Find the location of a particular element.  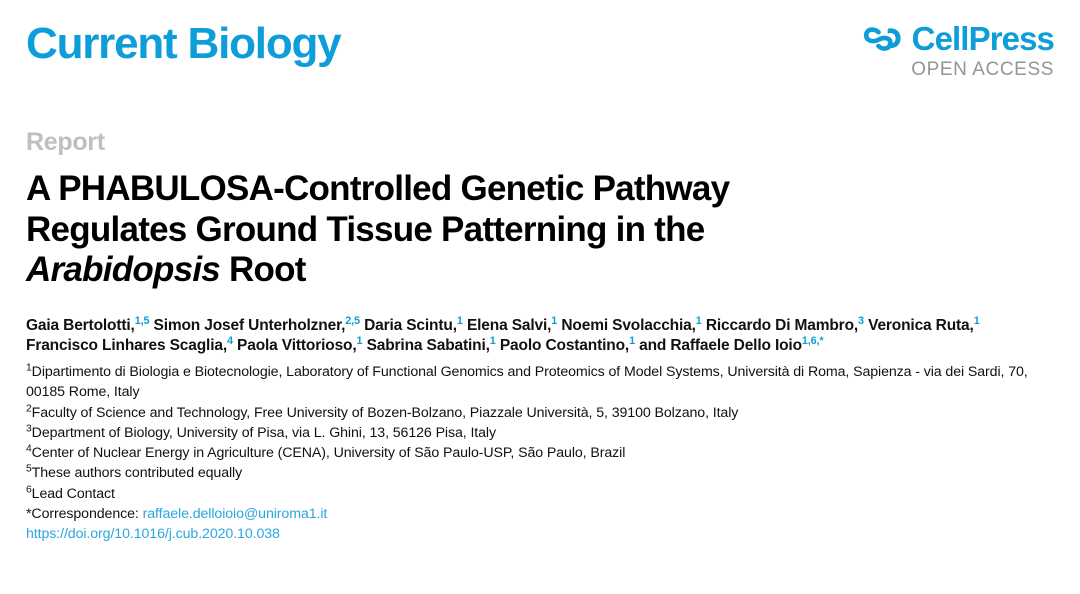

cellpress-swirl-icon is located at coordinates (882, 38).